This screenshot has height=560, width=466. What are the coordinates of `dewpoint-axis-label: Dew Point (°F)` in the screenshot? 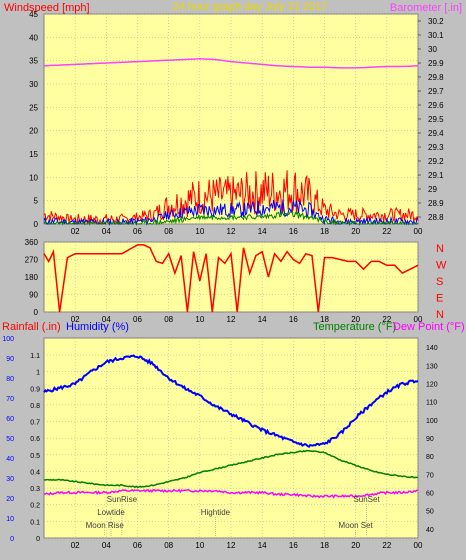 It's located at (429, 327).